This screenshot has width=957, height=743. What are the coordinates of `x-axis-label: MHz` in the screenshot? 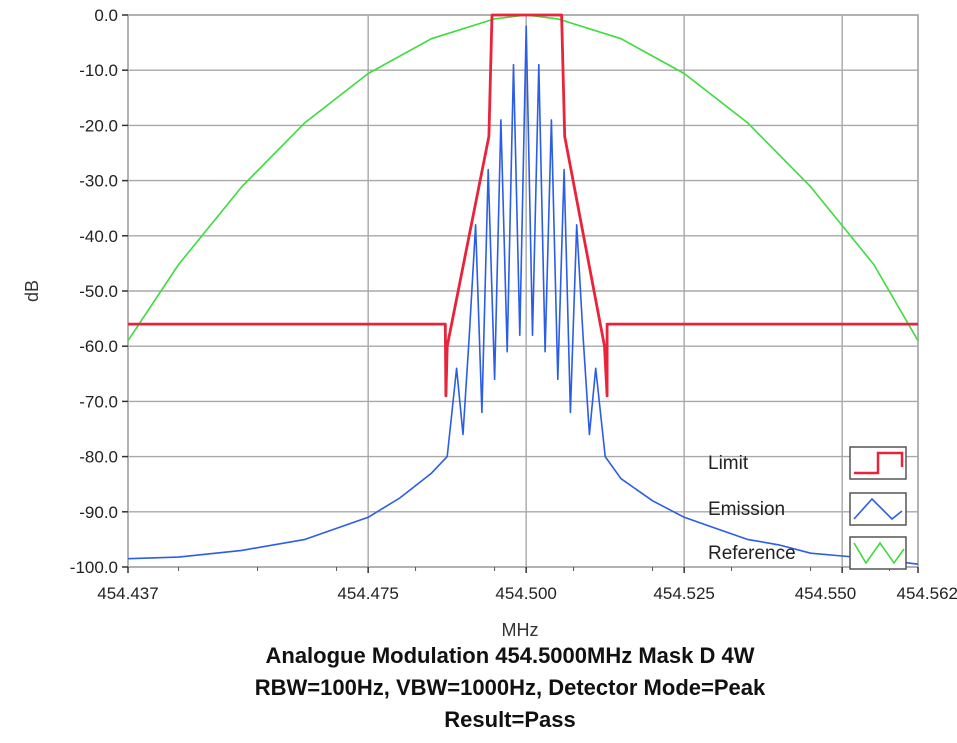 It's located at (520, 630).